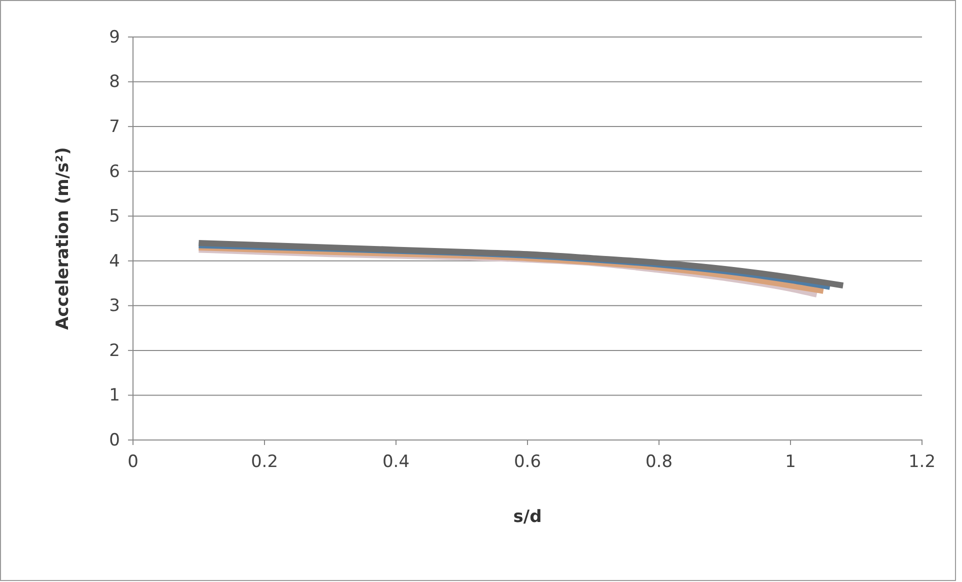 This screenshot has height=582, width=962. What do you see at coordinates (659, 462) in the screenshot?
I see `x-tick-label: 0.8` at bounding box center [659, 462].